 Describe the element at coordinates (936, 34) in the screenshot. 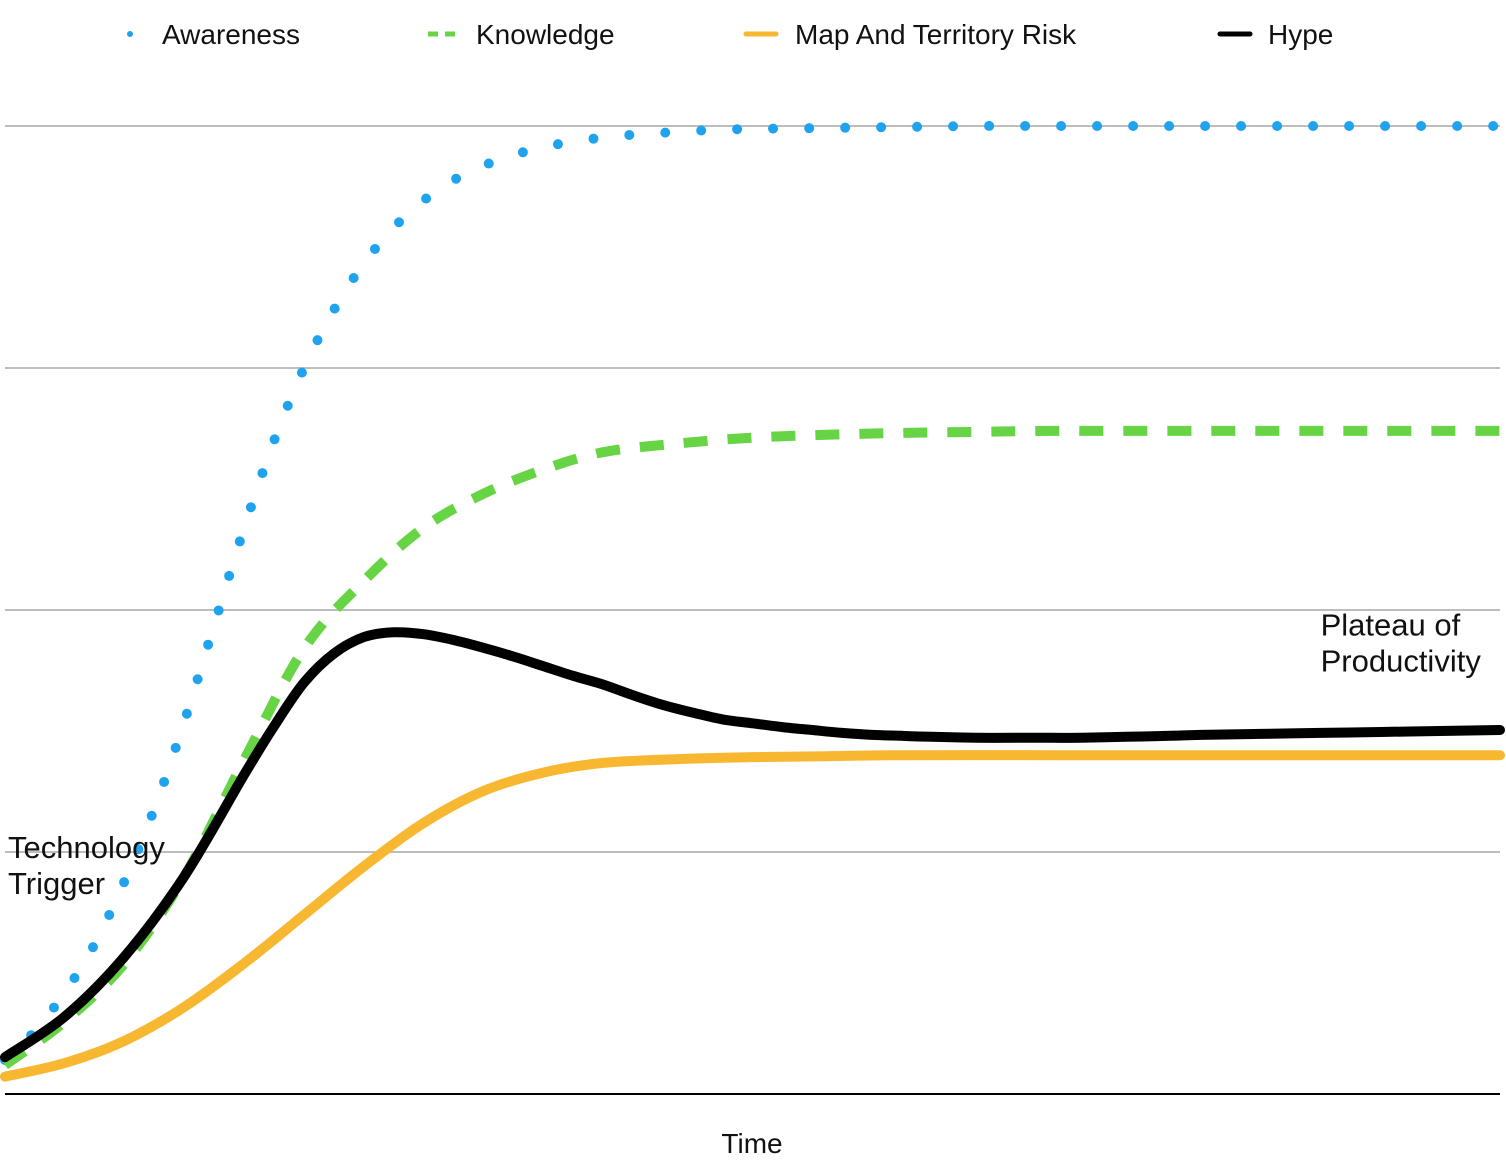

I see `legend-label-map-and-territory-risk: Map And Territory Risk` at that location.